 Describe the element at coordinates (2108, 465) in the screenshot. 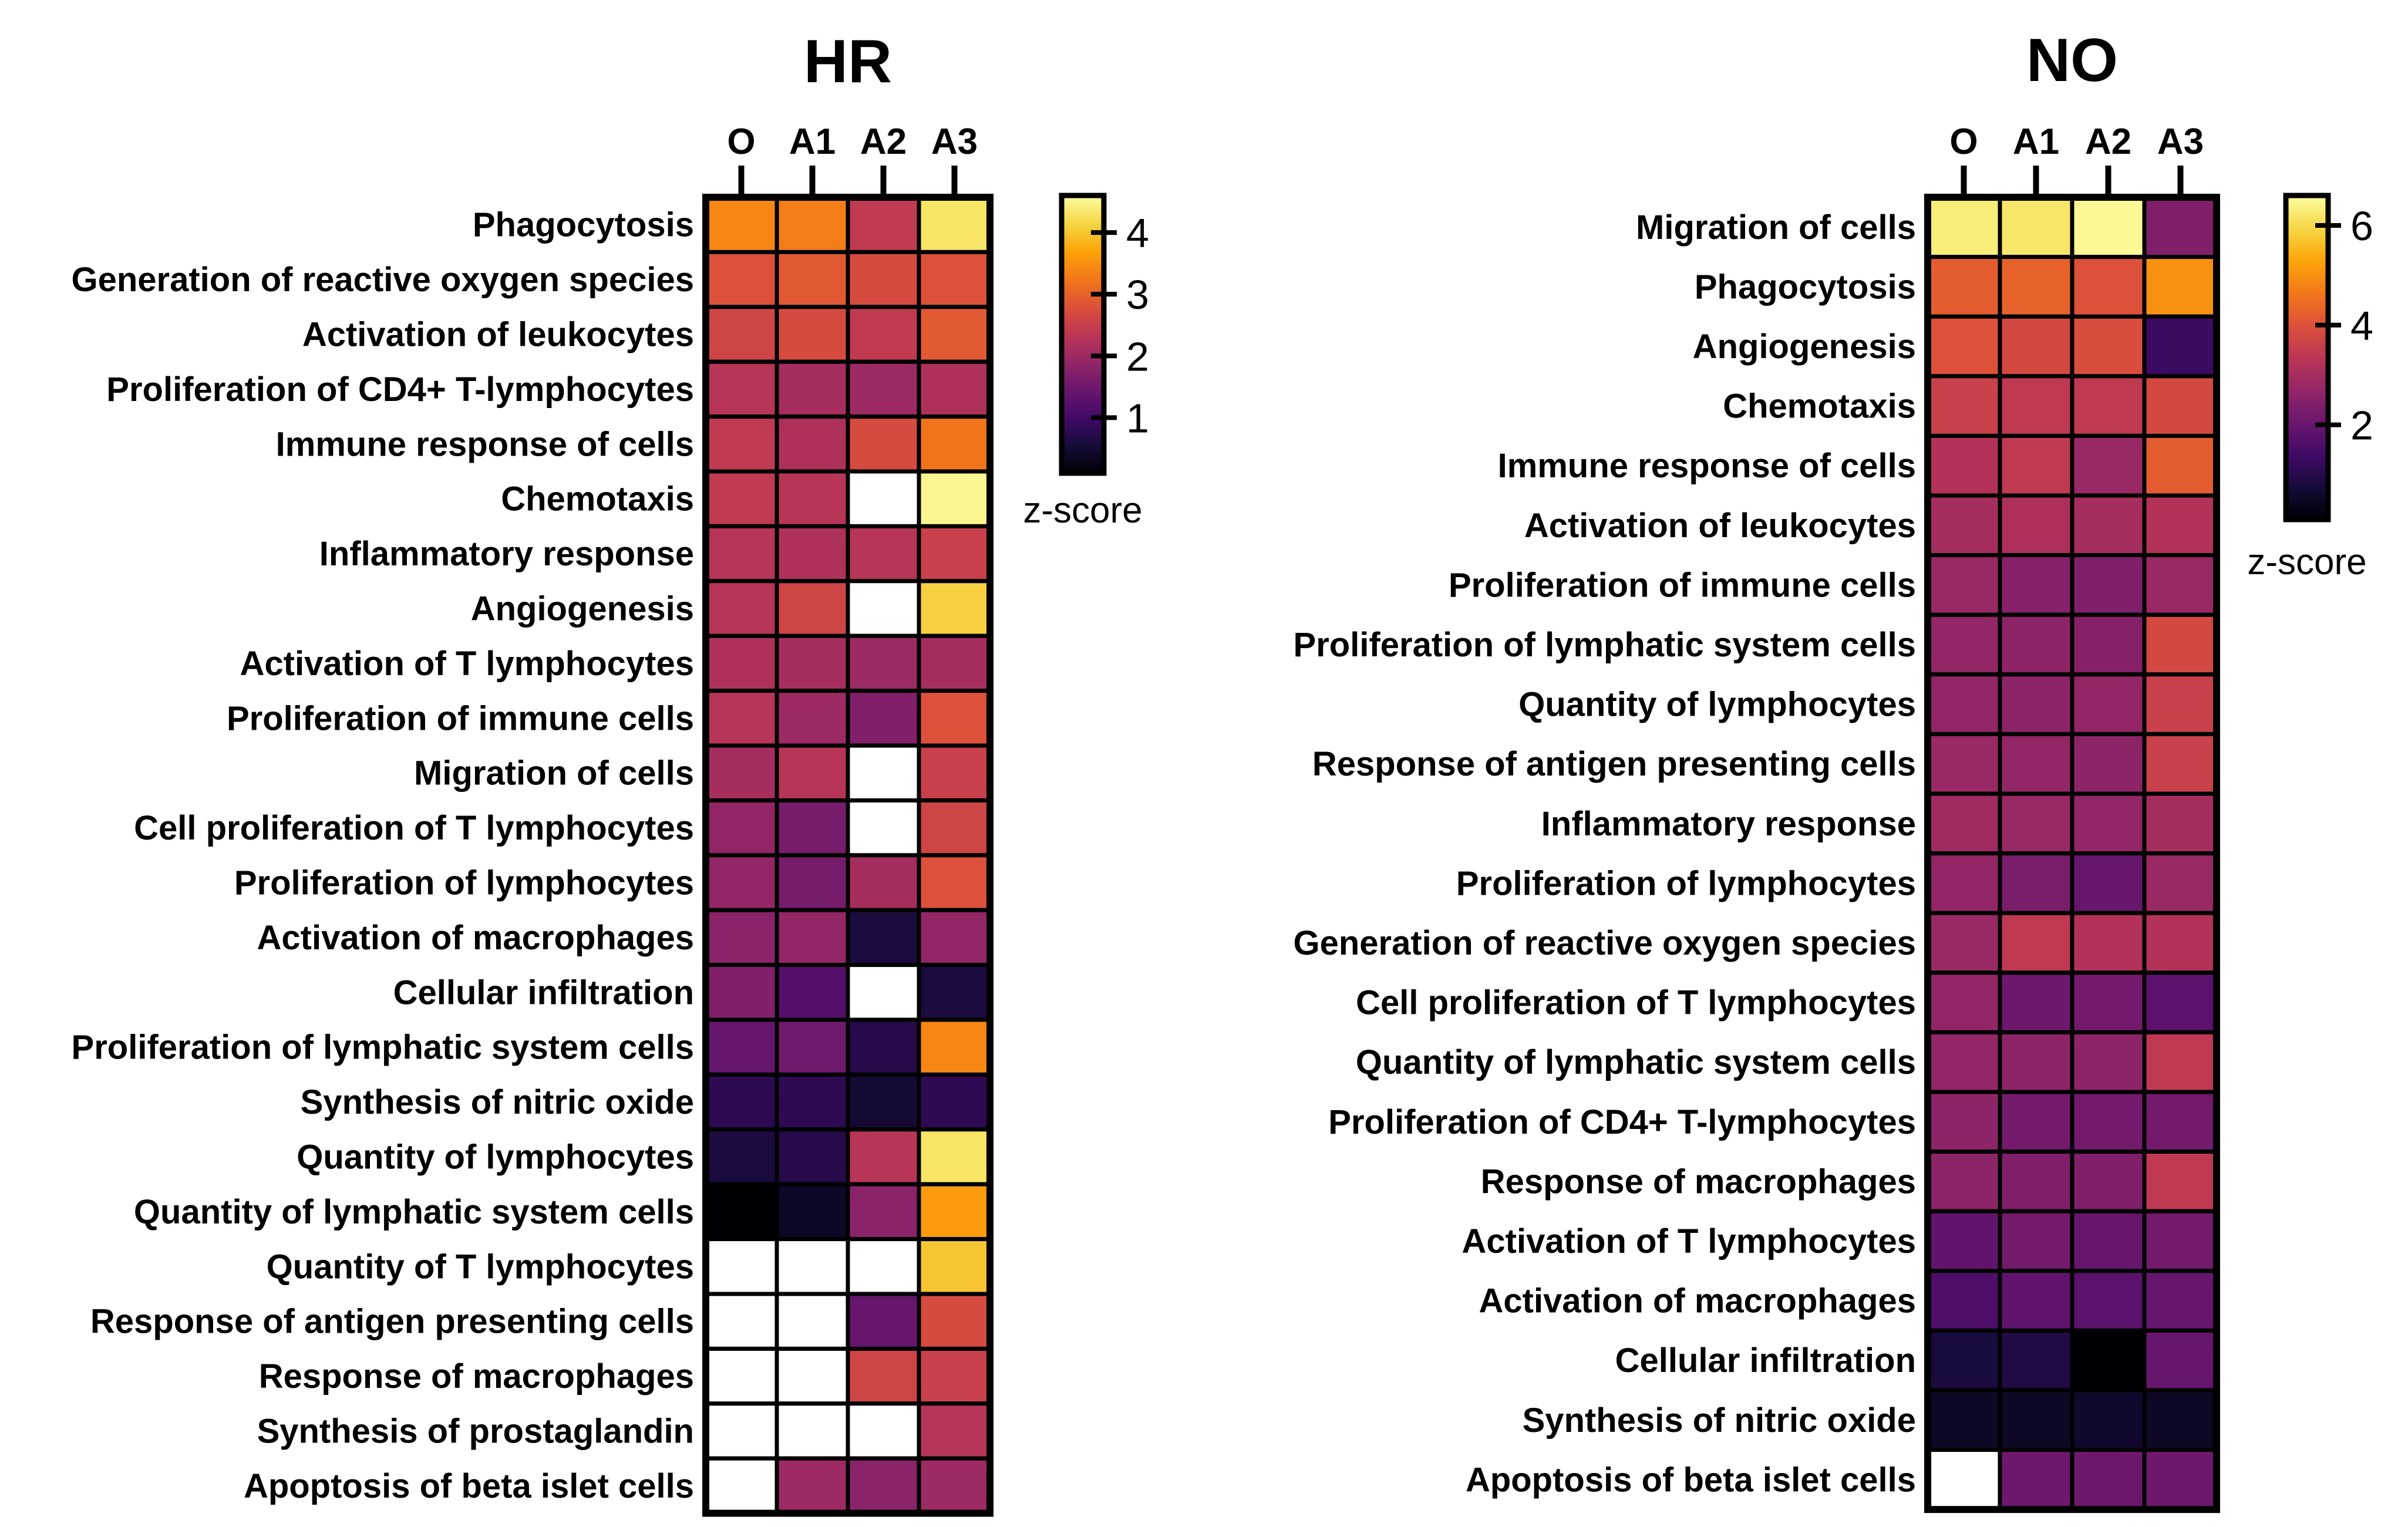

I see `heatmap-cell-immune-response-of-cells-a2` at that location.